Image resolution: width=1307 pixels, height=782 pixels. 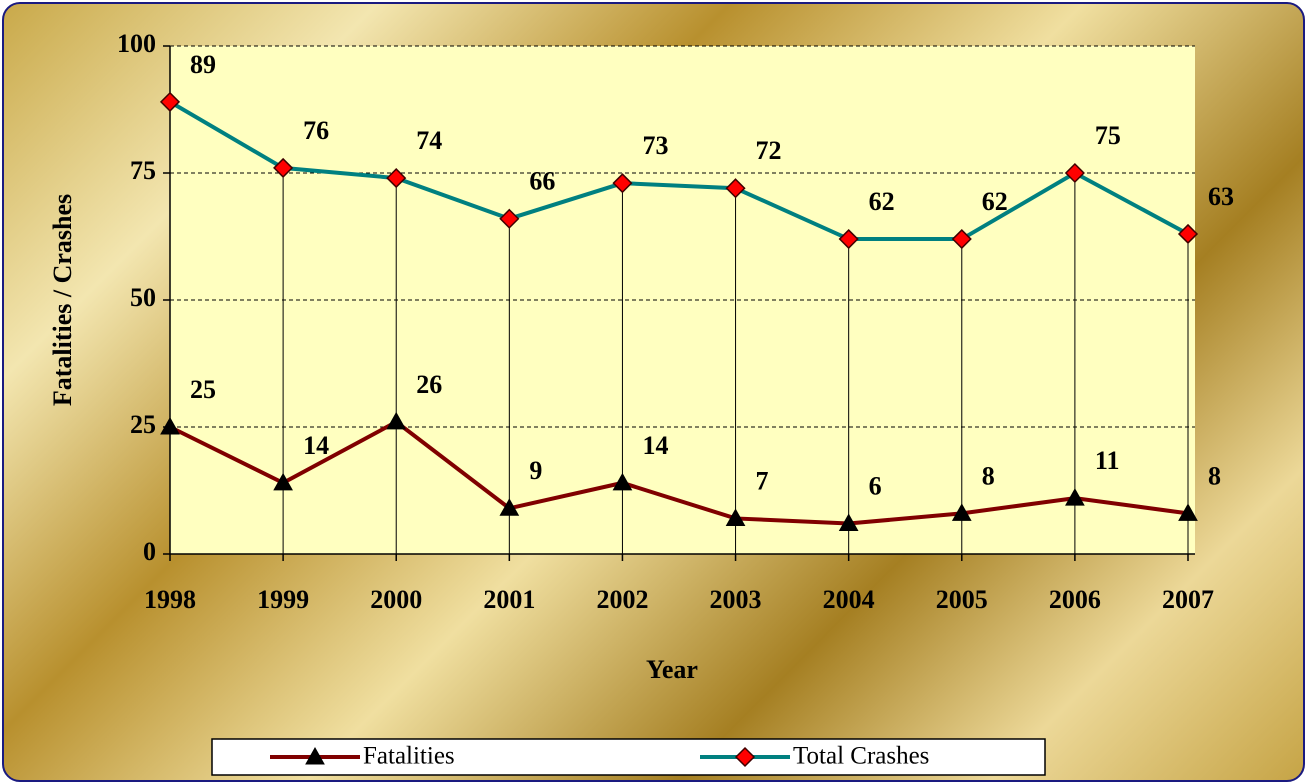 What do you see at coordinates (316, 130) in the screenshot?
I see `data-label: 76` at bounding box center [316, 130].